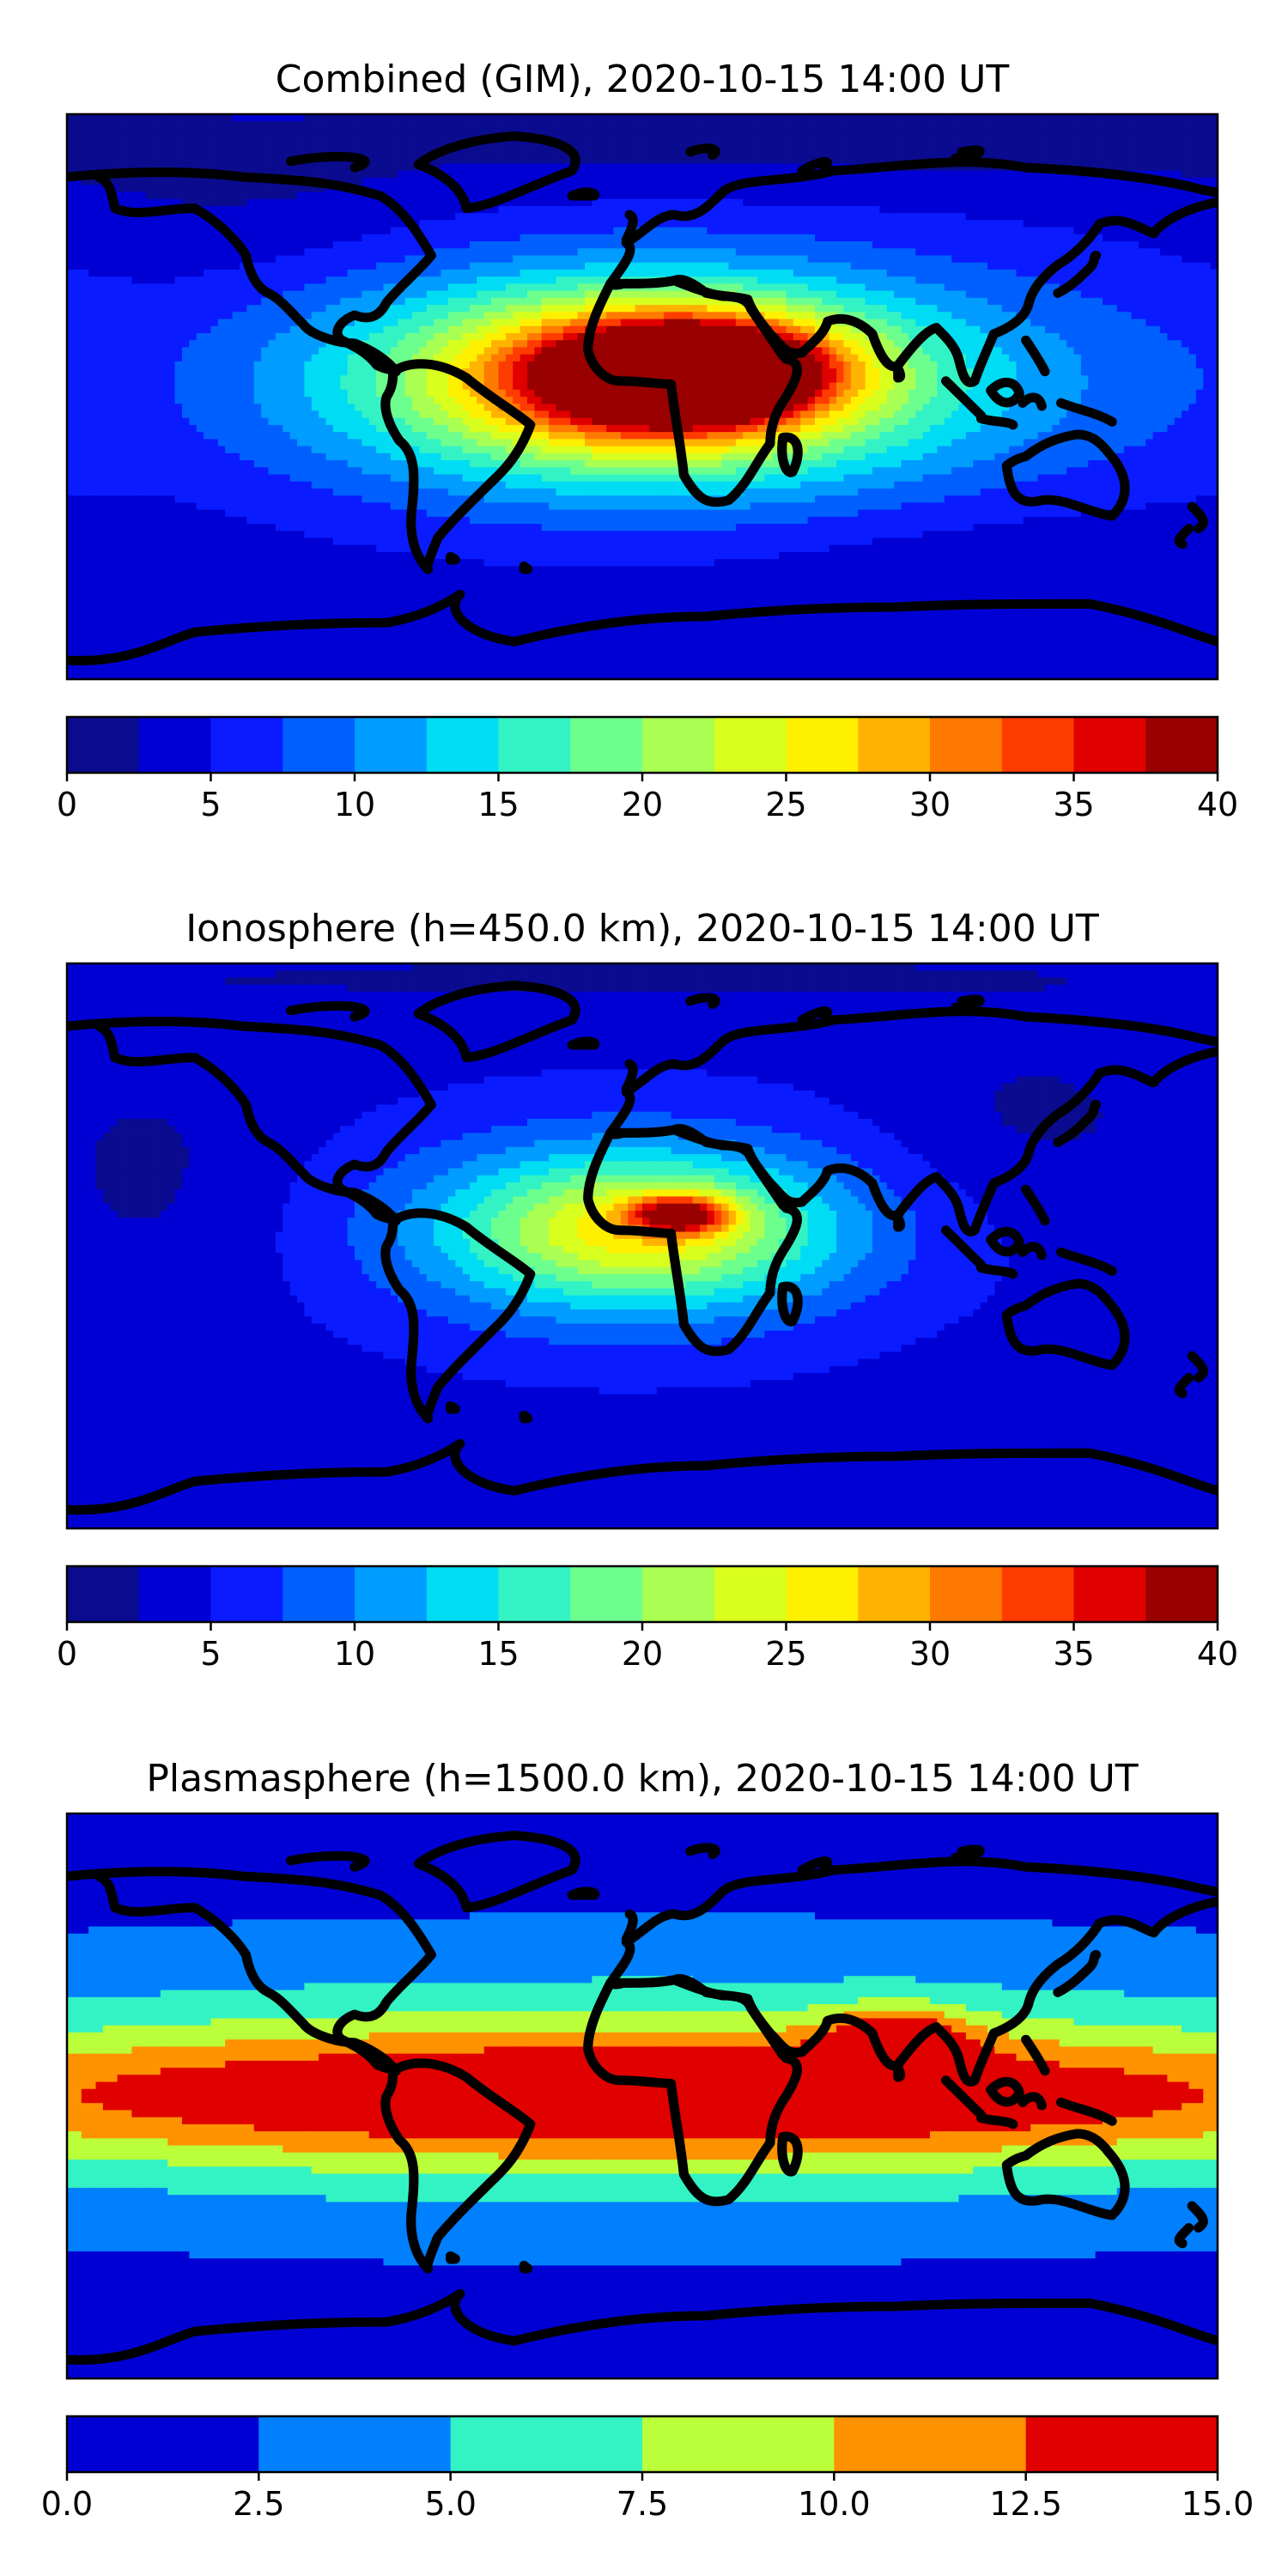  What do you see at coordinates (642, 2504) in the screenshot?
I see `colorbar-tick-label: 7.5` at bounding box center [642, 2504].